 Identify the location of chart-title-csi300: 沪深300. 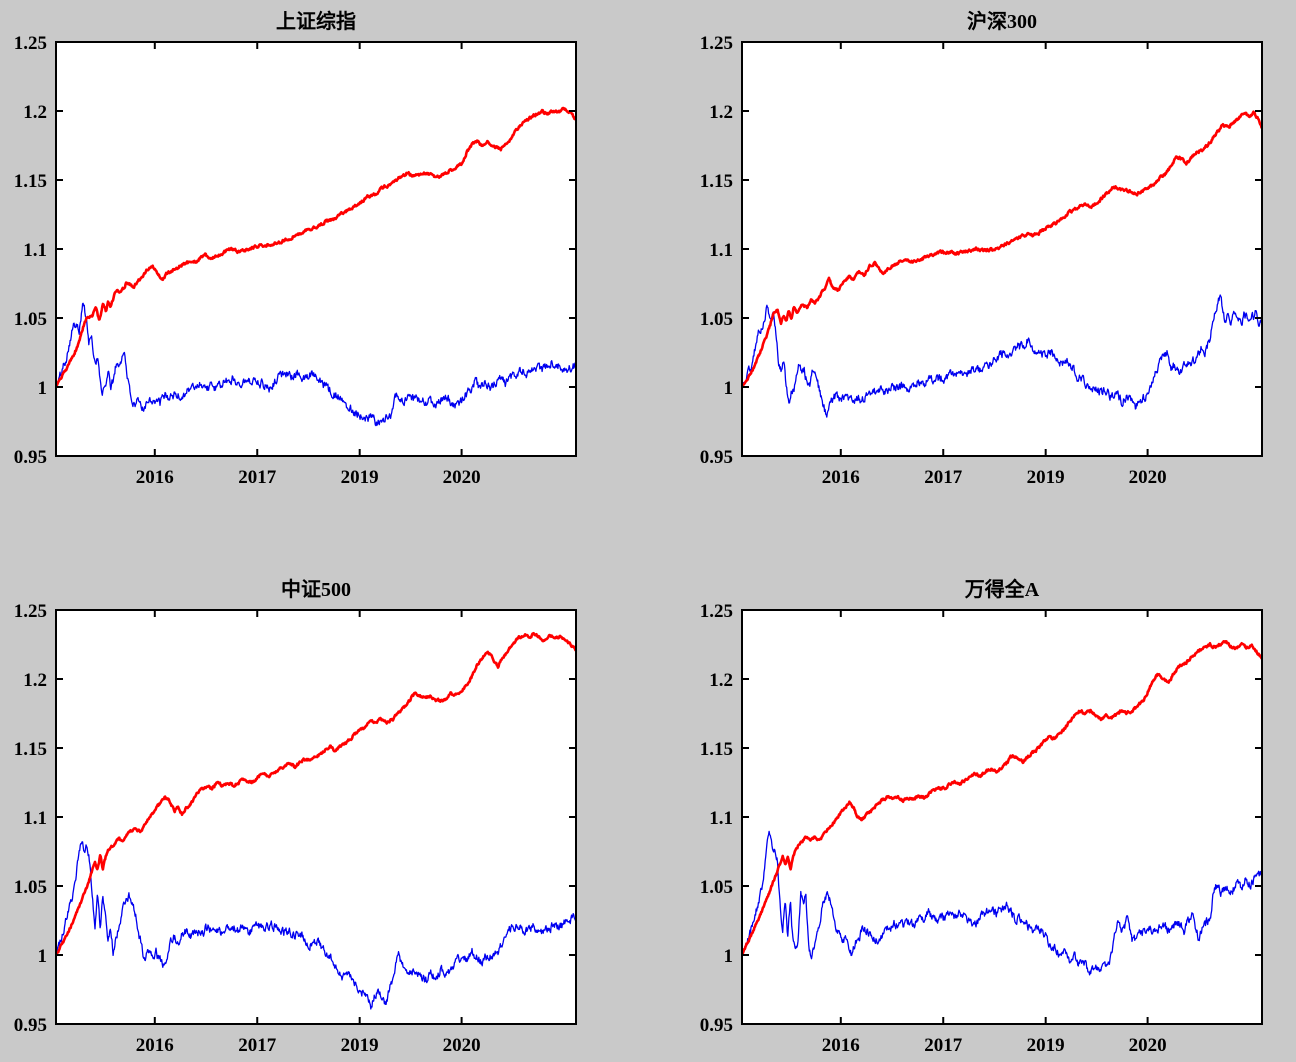
(1002, 22).